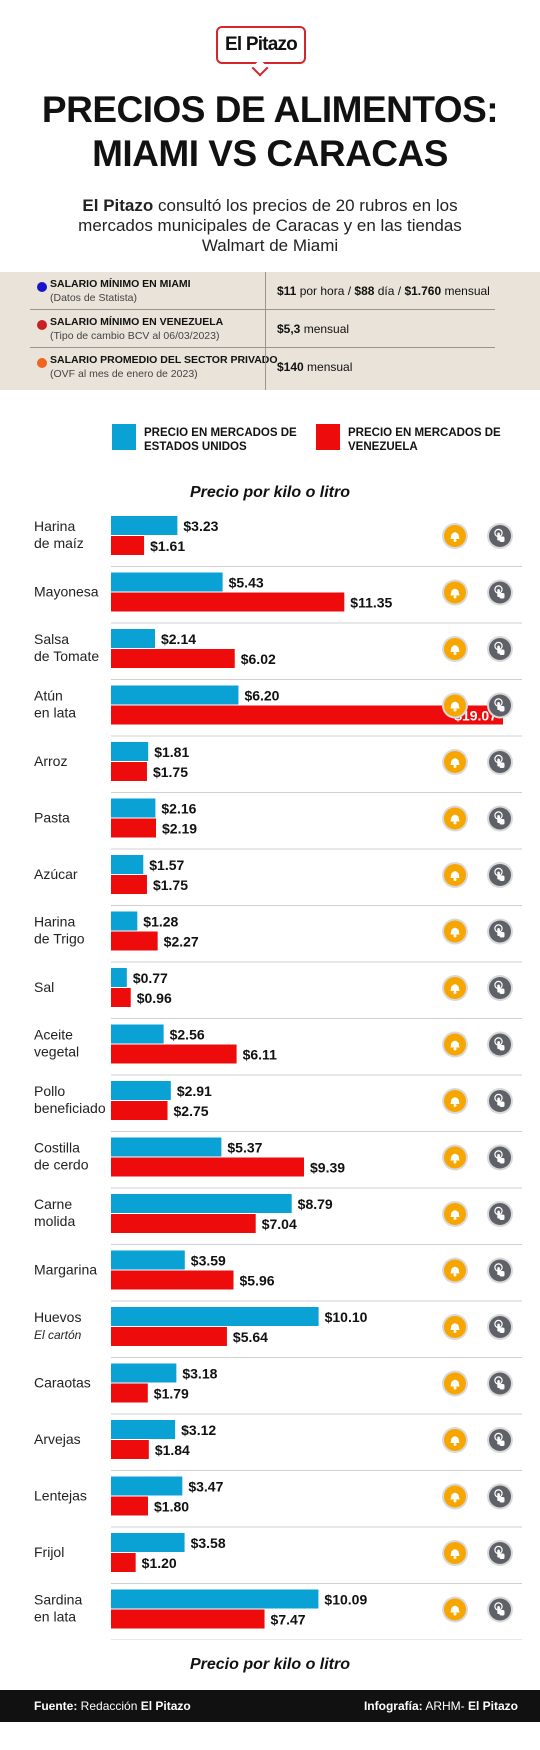 This screenshot has width=540, height=1750. Describe the element at coordinates (393, 1706) in the screenshot. I see `footer-credit-label: Infografía:` at that location.